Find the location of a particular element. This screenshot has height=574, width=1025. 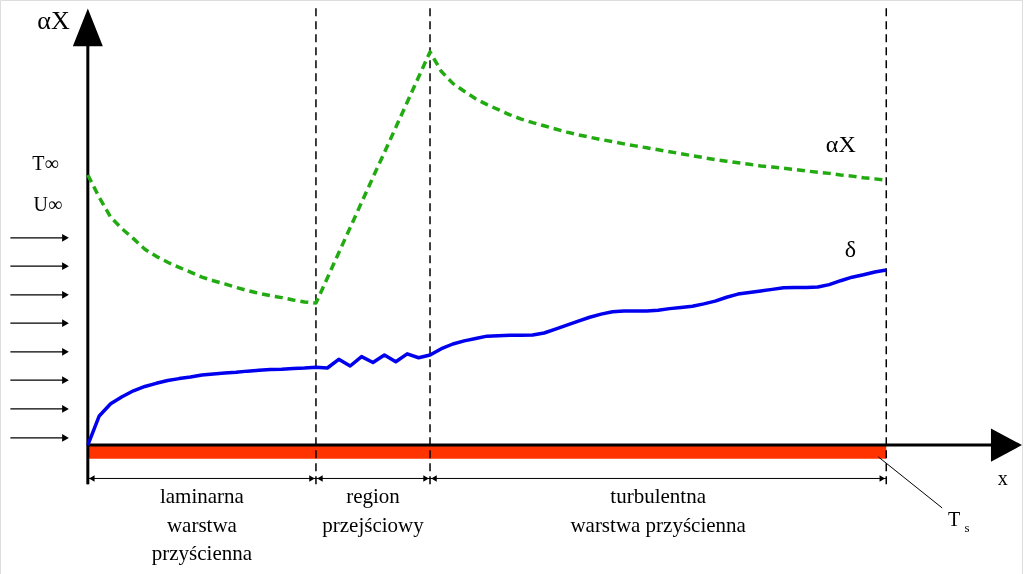

text: turbulentna warstwa przyścienna is located at coordinates (658, 510).